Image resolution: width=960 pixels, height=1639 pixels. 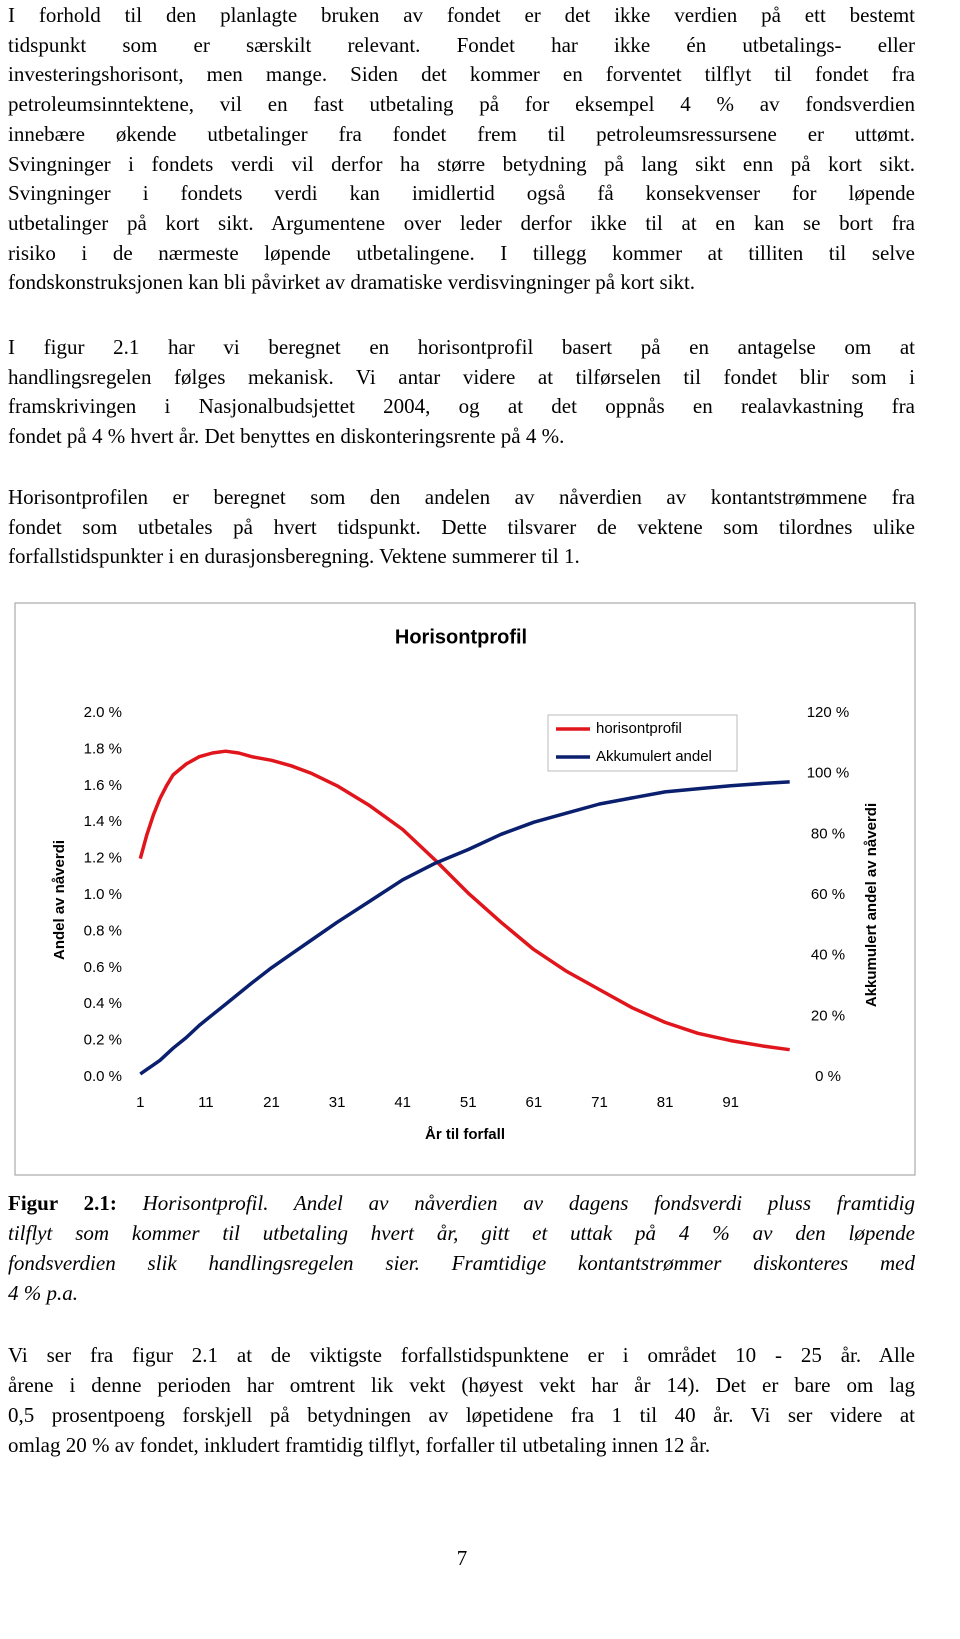 I want to click on x-tick-label: 41, so click(x=402, y=1102).